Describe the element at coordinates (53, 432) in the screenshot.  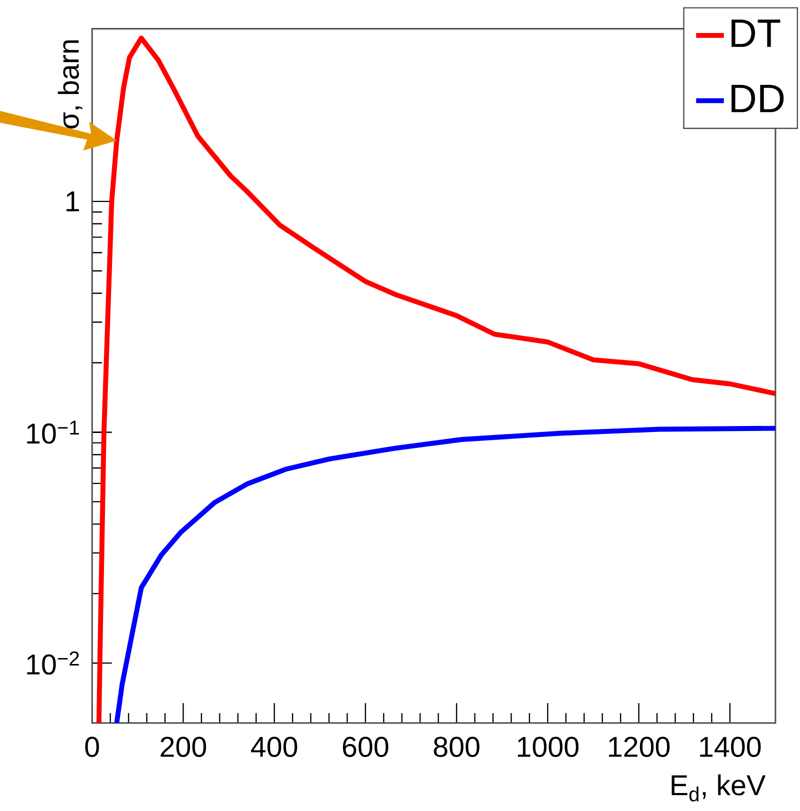
I see `y-tick-label: 10$^{−1}$` at that location.